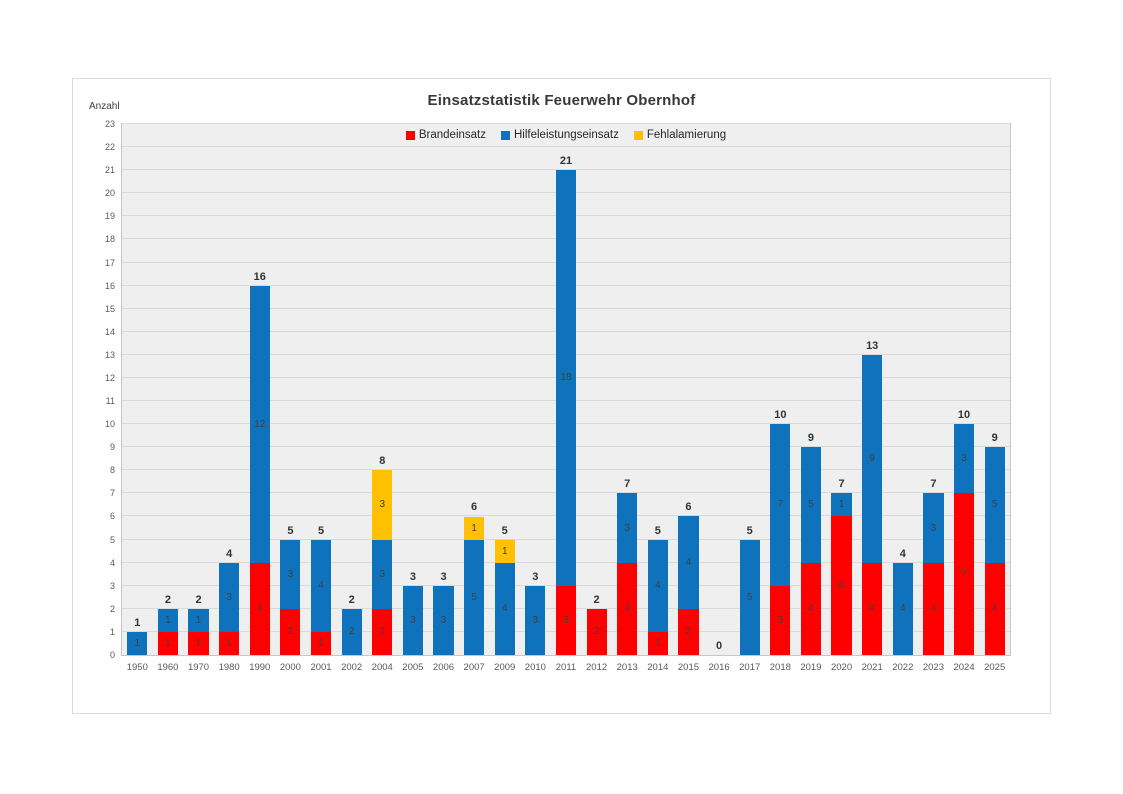 This screenshot has height=794, width=1123. Describe the element at coordinates (566, 620) in the screenshot. I see `bar-segment-brandeinsatz: 3` at that location.